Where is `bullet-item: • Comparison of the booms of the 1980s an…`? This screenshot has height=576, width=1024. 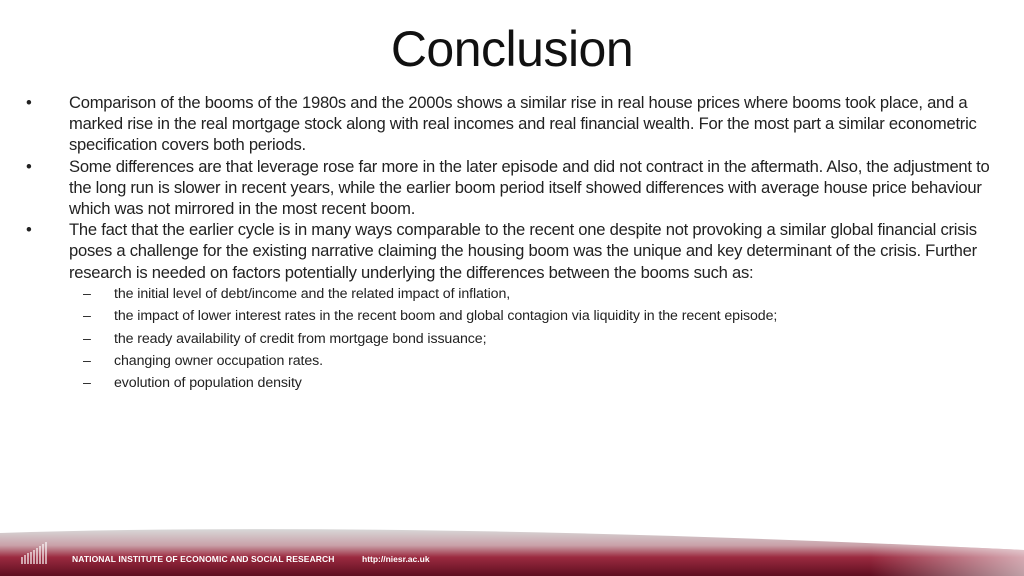
bullet-item: • Comparison of the booms of the 1980s an… is located at coordinates (508, 124).